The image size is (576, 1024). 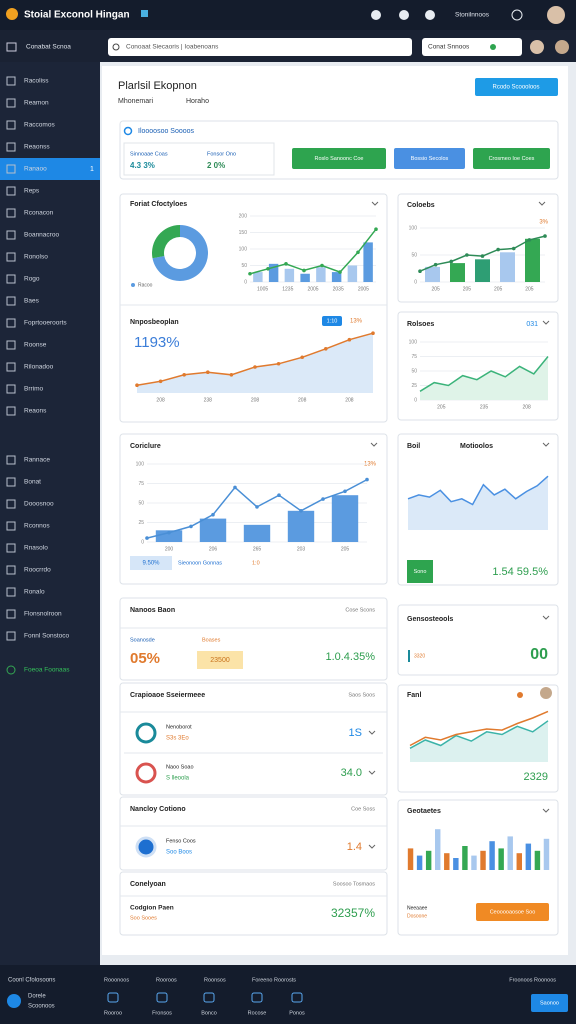 What do you see at coordinates (146, 773) in the screenshot?
I see `item-icon` at bounding box center [146, 773].